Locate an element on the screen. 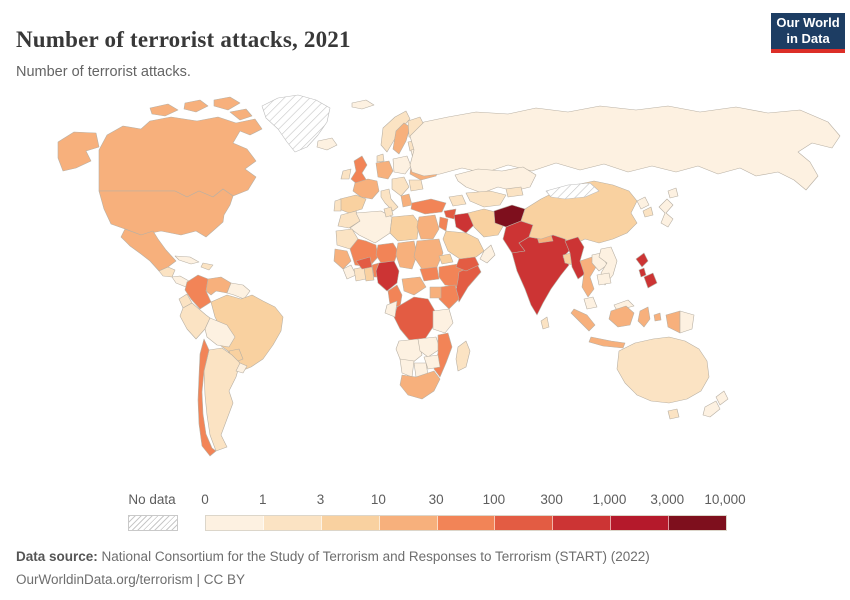 Image resolution: width=850 pixels, height=600 pixels. country-png is located at coordinates (687, 322).